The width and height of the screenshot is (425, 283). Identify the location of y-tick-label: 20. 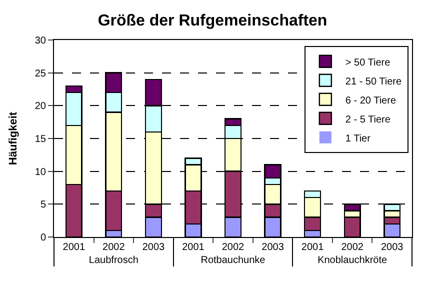
(40, 106).